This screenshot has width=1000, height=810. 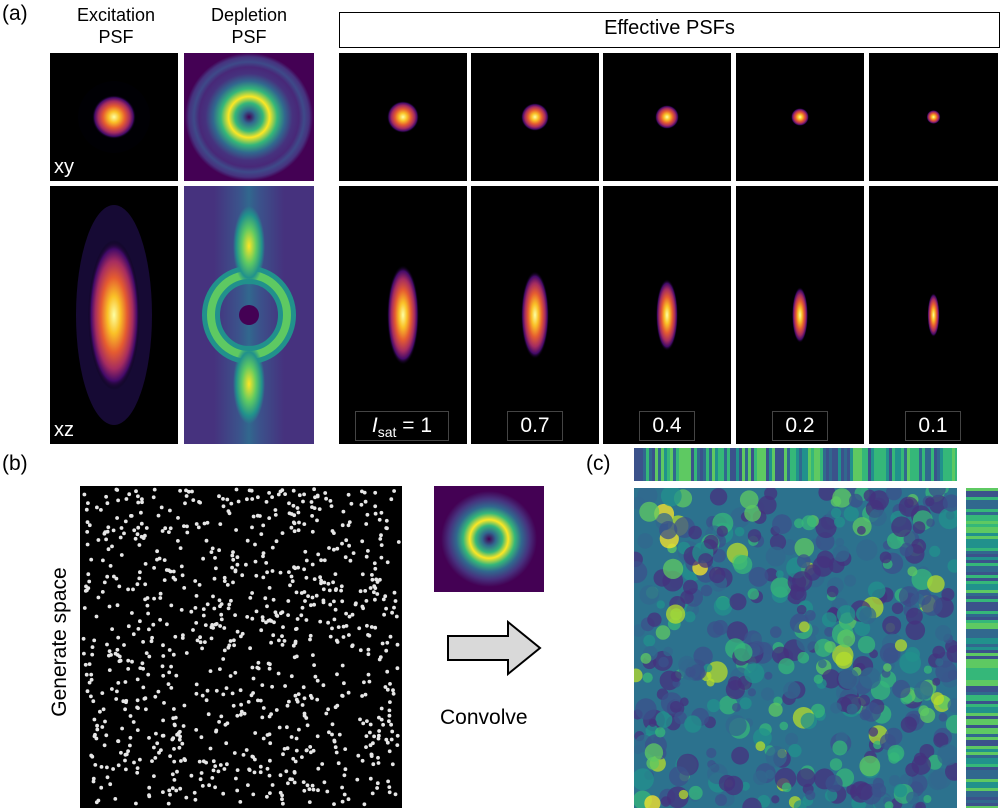 What do you see at coordinates (667, 315) in the screenshot?
I see `effective-xz-image-04: 0.4` at bounding box center [667, 315].